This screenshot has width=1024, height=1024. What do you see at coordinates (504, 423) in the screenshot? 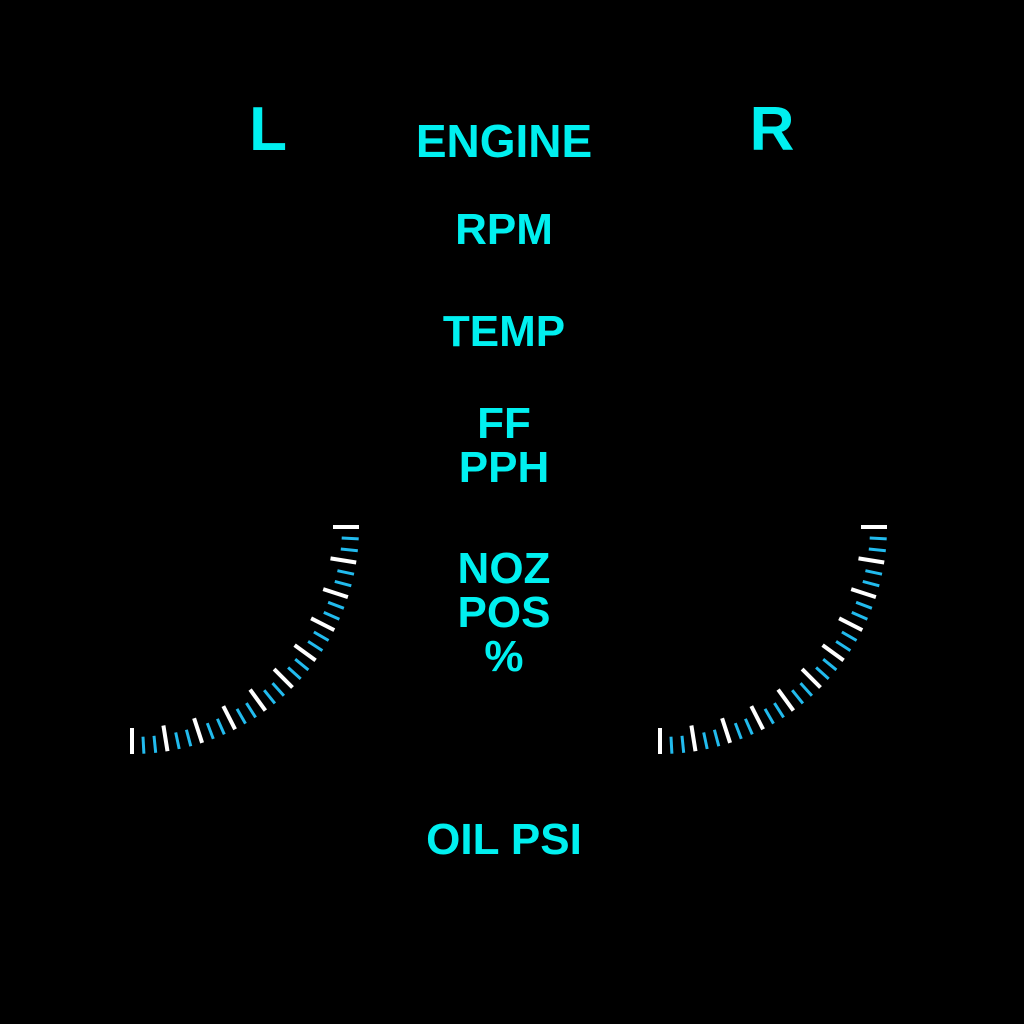
I see `fuel-flow-label-line1: FF` at bounding box center [504, 423].